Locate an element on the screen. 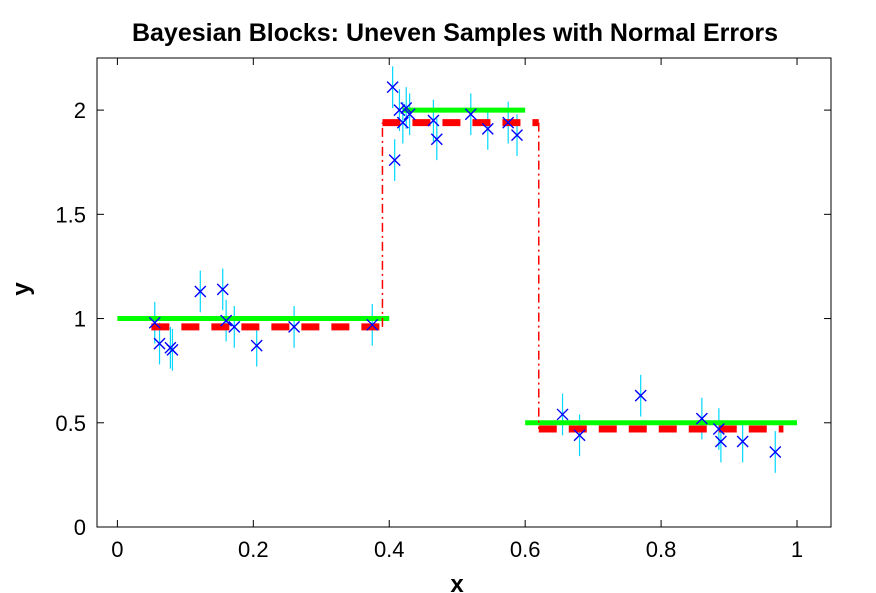  y-tick-label: 0.5 is located at coordinates (70, 423).